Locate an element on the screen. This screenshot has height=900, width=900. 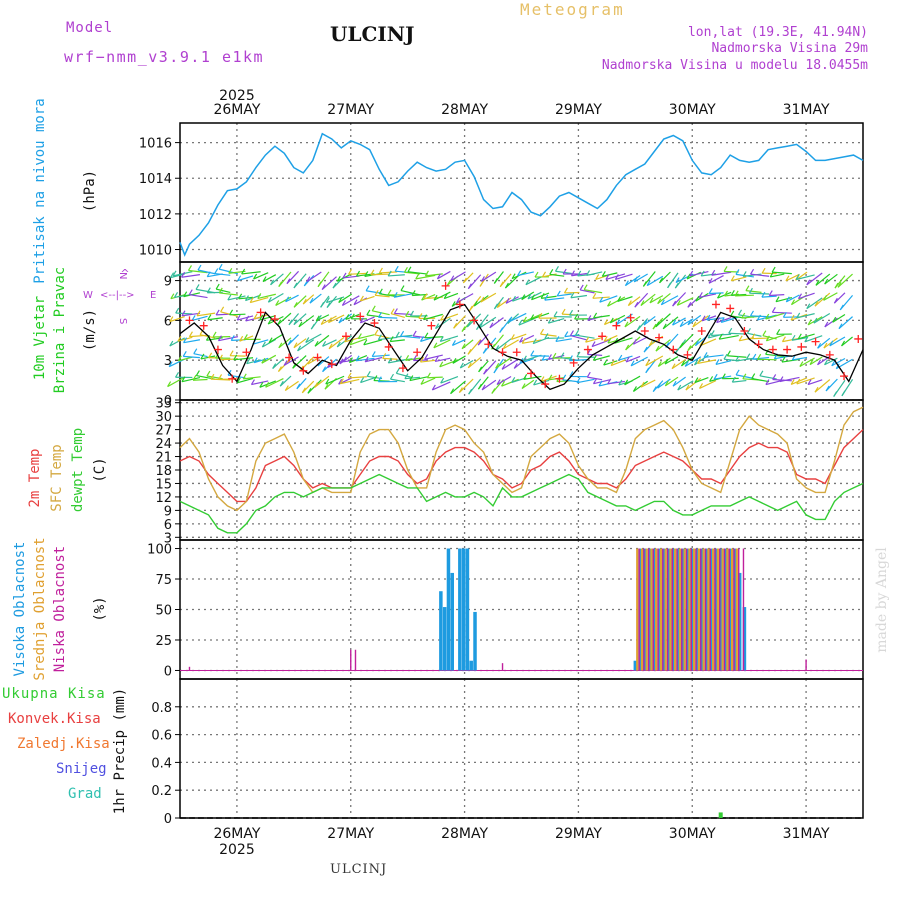
temp-ylabel-2: SFC Temp is located at coordinates (57, 478).